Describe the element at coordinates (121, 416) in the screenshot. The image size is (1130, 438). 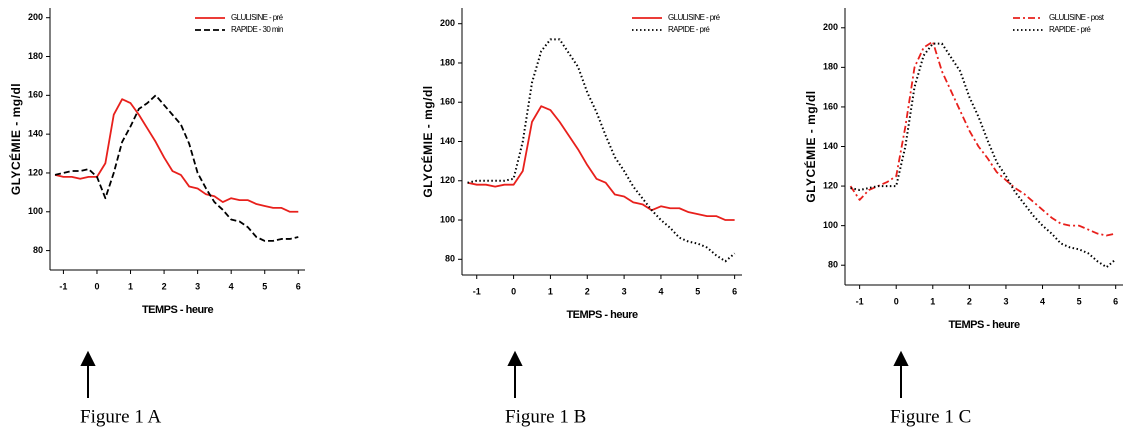
I see `figure-caption: Figure 1 A` at that location.